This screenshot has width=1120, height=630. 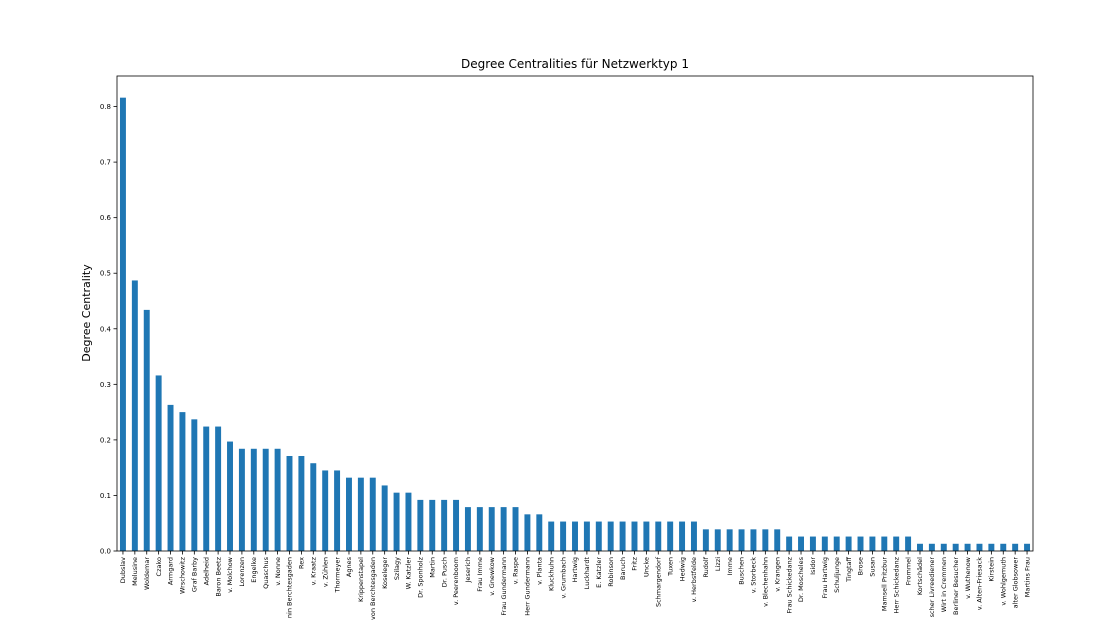 What do you see at coordinates (105, 163) in the screenshot?
I see `y-tick-label: 0.7` at bounding box center [105, 163].